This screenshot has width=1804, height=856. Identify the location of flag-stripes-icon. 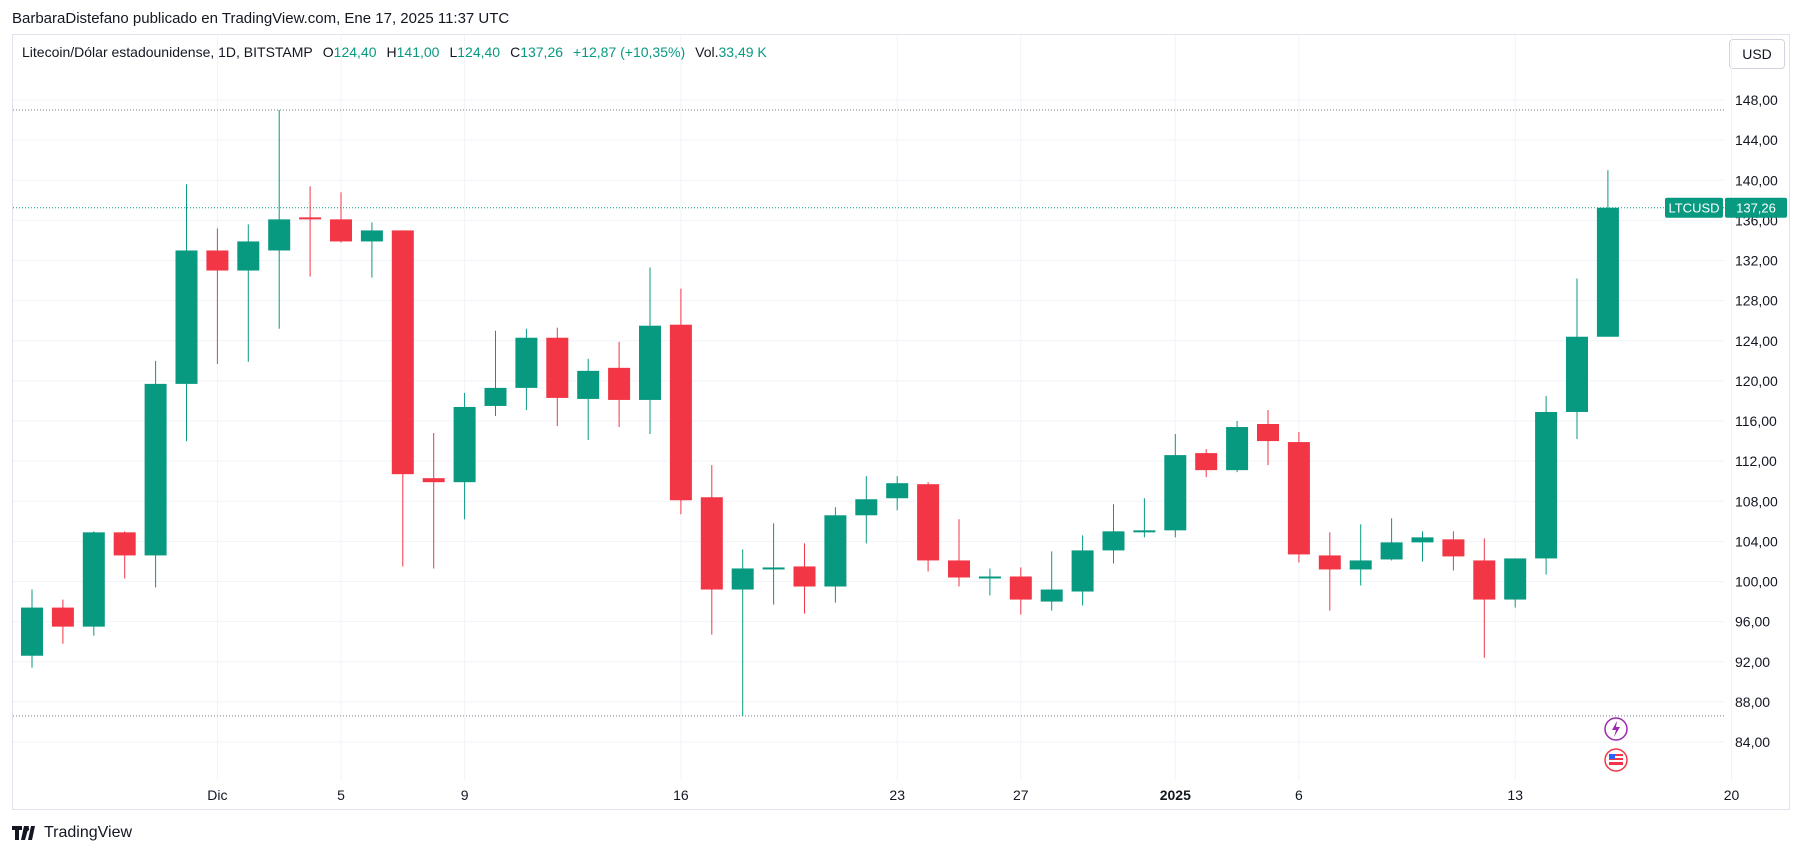
(1616, 759).